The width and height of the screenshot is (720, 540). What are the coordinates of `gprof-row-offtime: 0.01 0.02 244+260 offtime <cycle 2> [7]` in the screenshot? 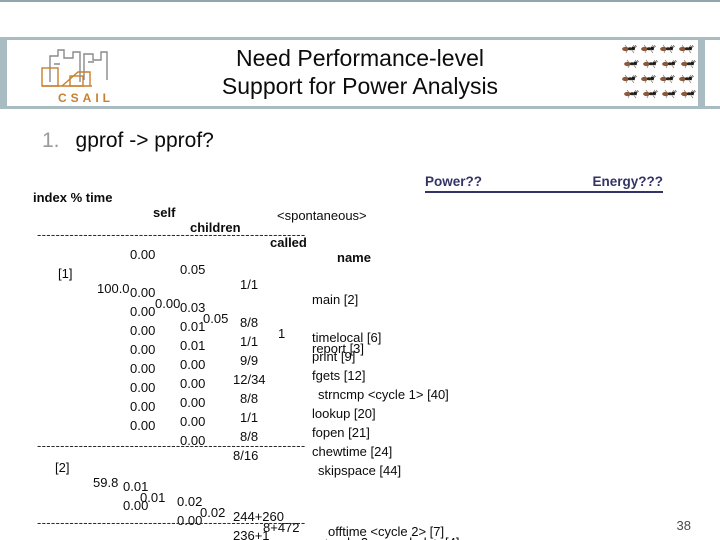 It's located at (284, 509).